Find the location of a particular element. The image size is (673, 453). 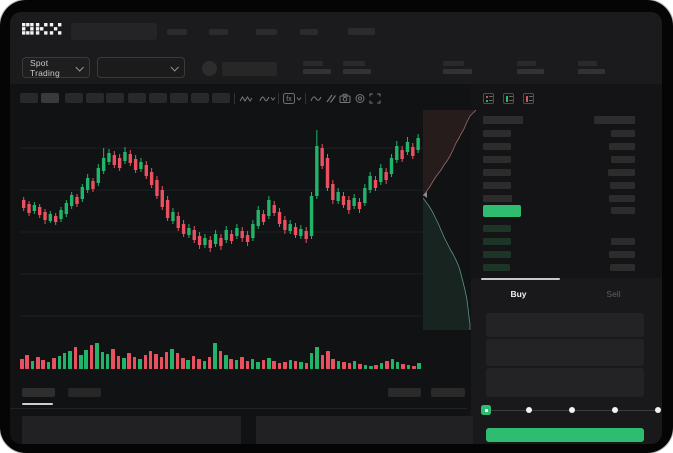

indicator-fx-button: fx is located at coordinates (292, 98).